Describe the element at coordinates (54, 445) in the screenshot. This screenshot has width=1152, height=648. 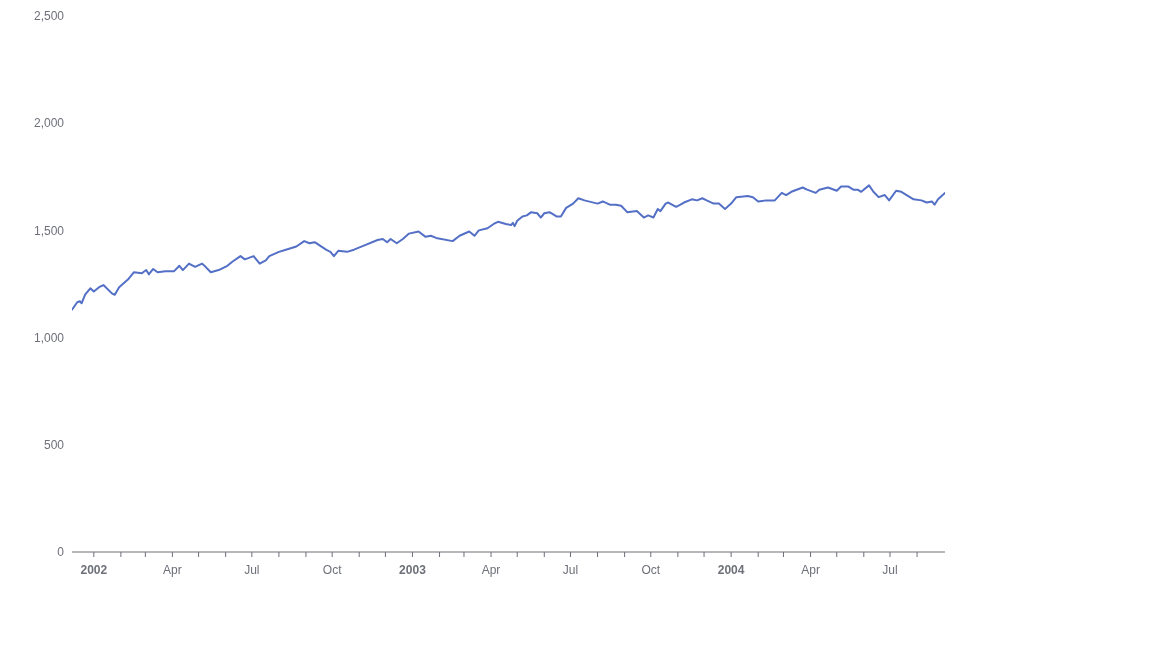
I see `y-tick-label: 500` at that location.